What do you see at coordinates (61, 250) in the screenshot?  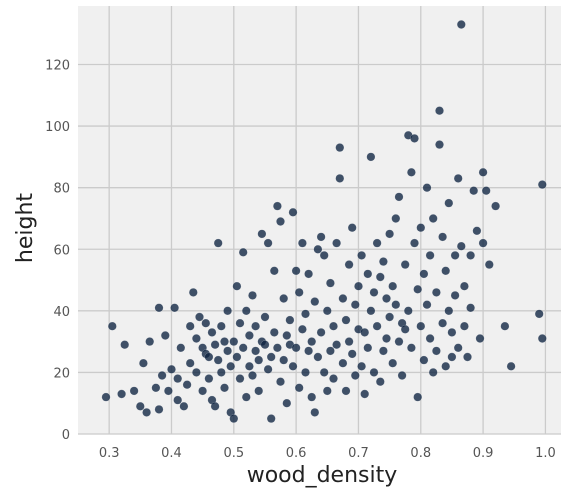 I see `y-tick-label: 60` at bounding box center [61, 250].